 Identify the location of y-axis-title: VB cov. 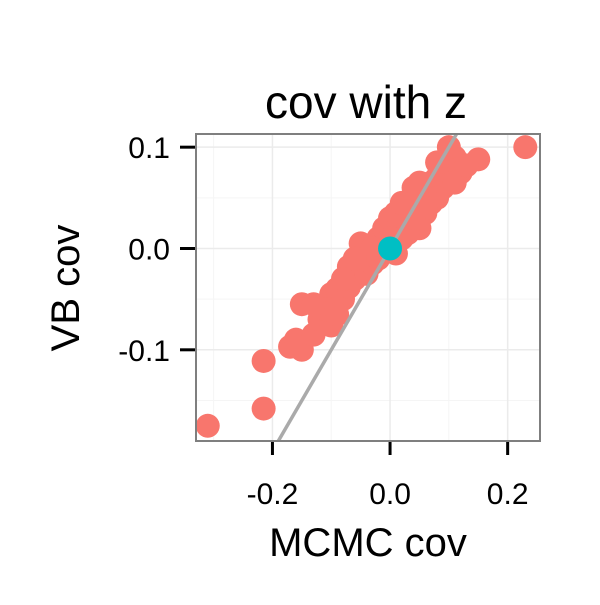
(66, 288).